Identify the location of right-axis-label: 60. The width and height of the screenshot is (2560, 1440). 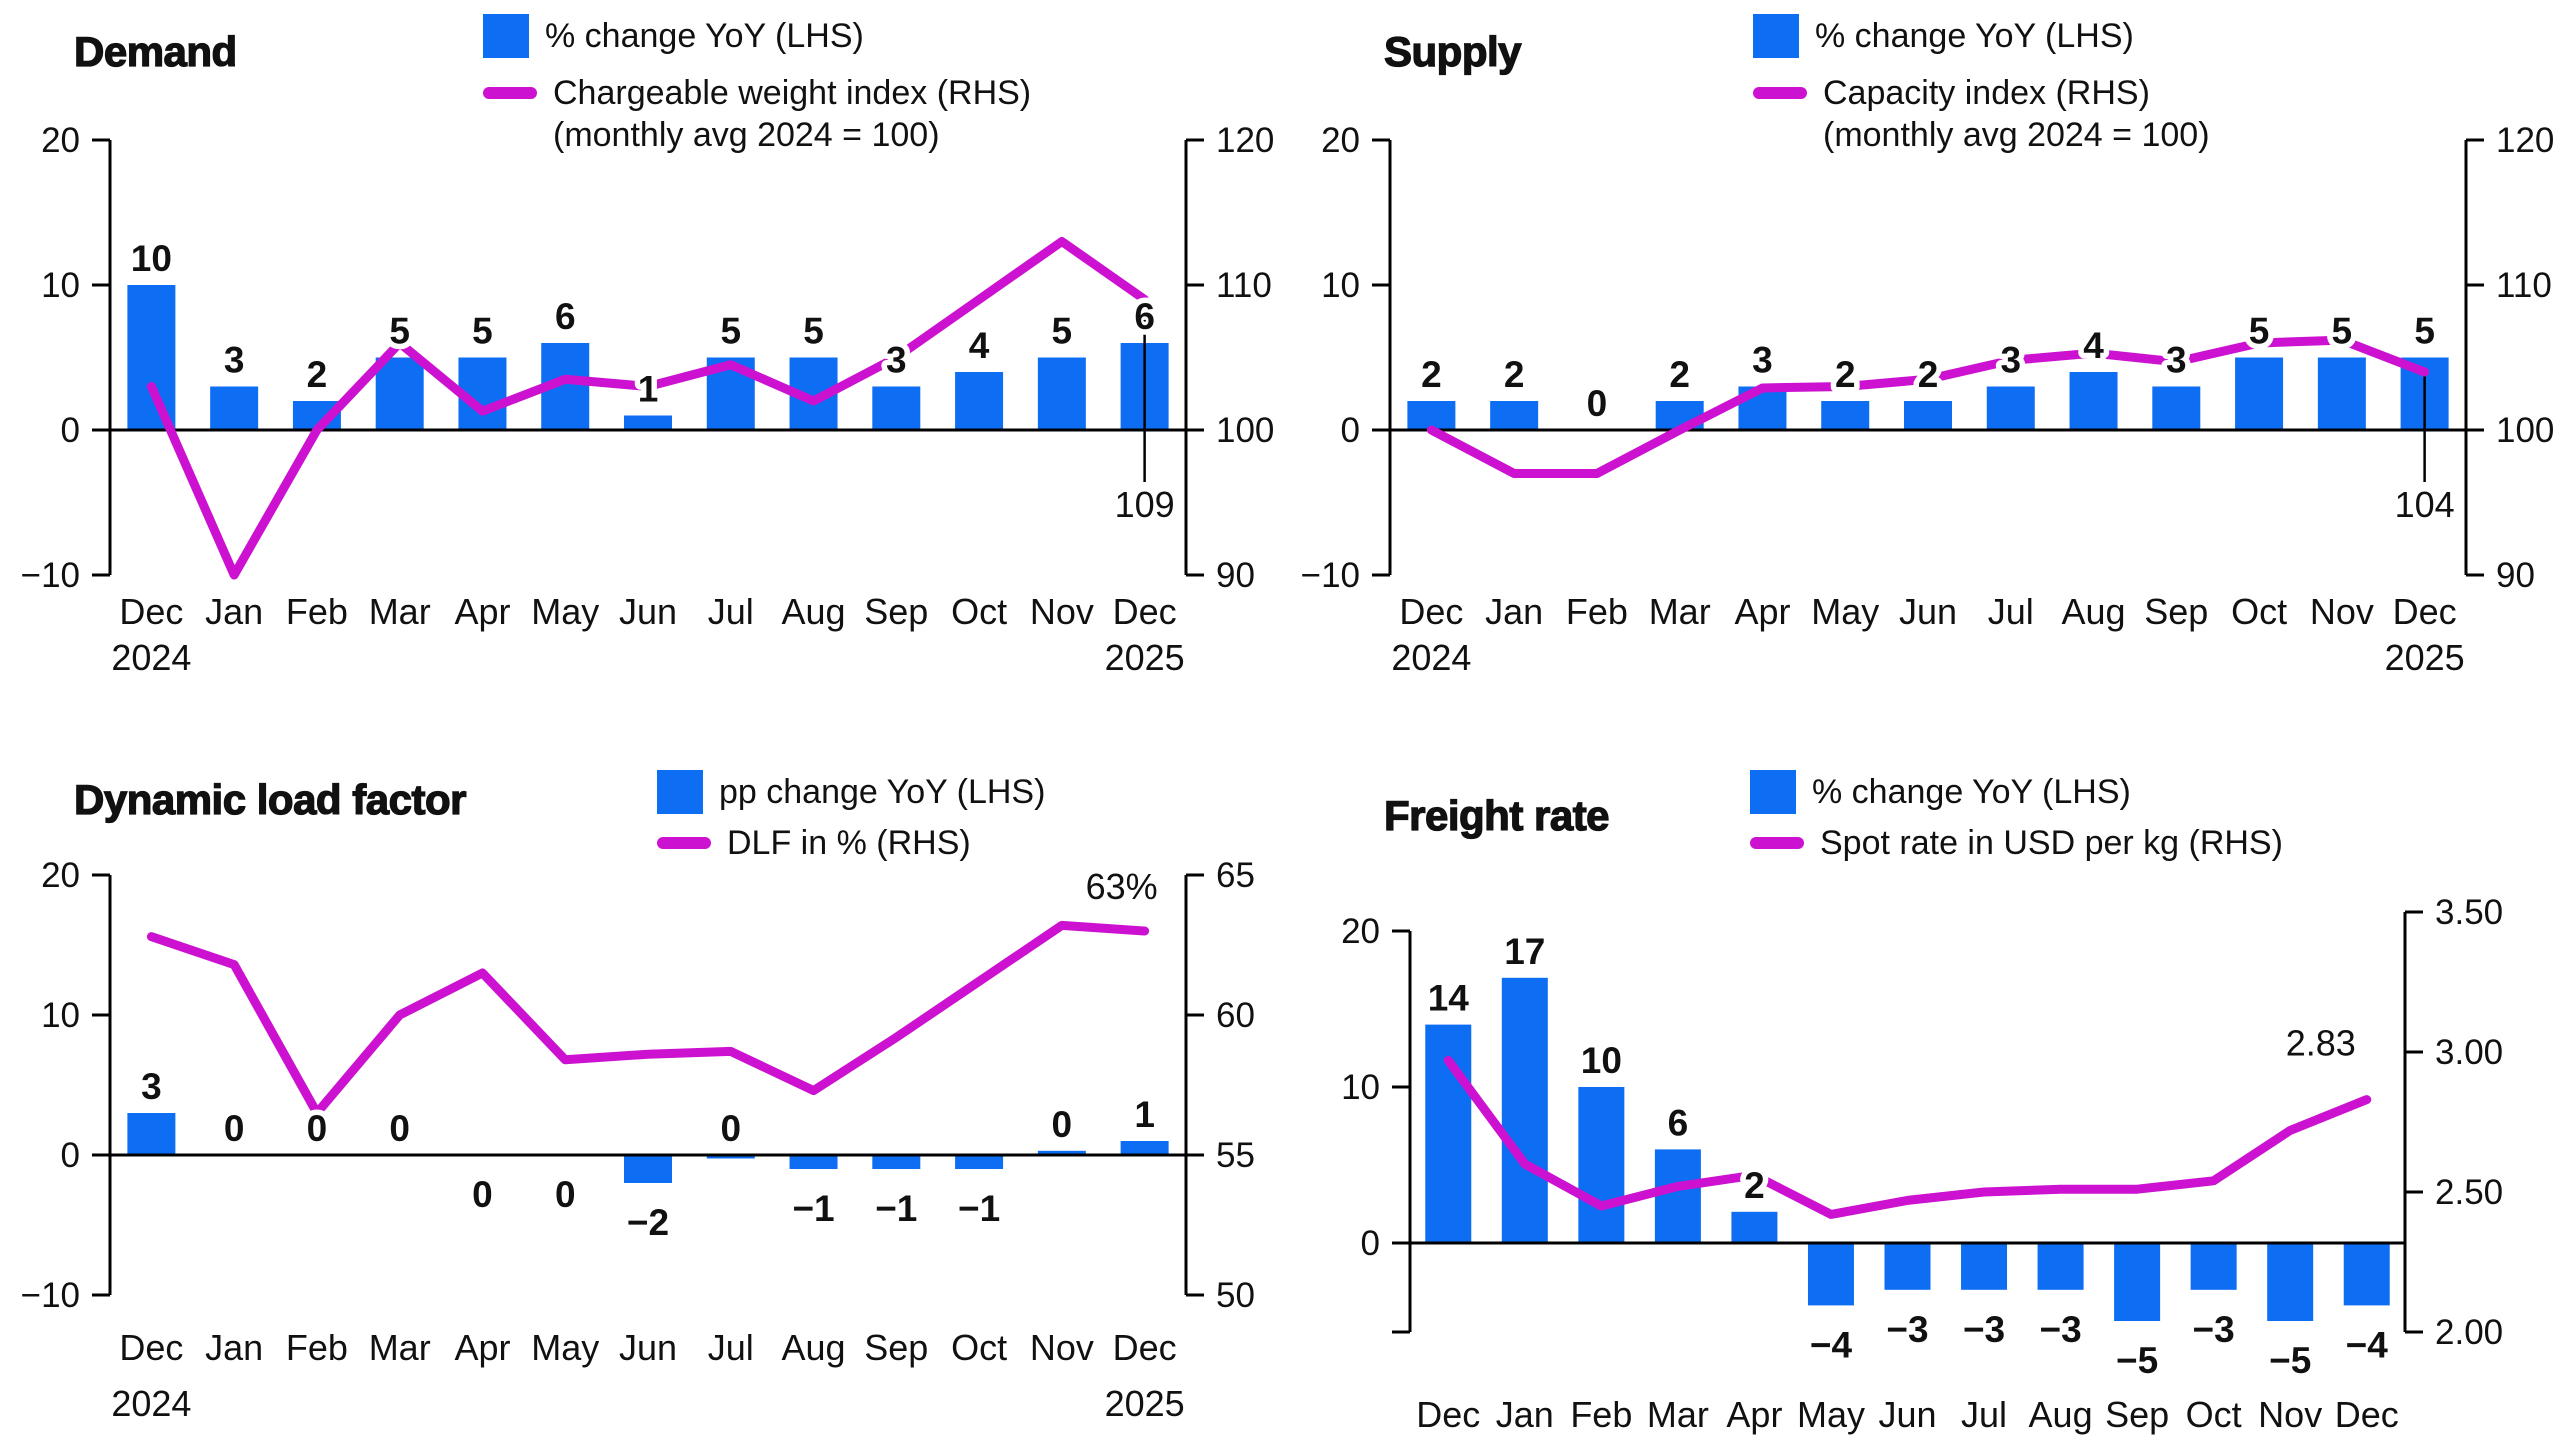
(1235, 1015).